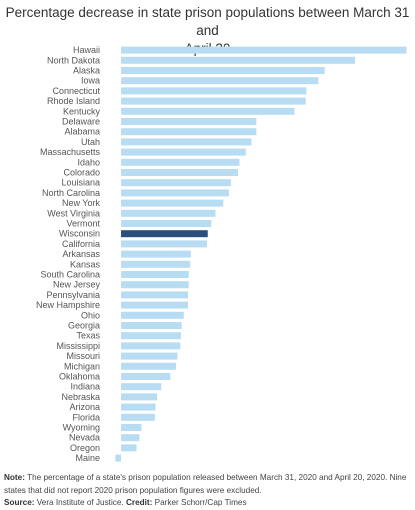 This screenshot has width=415, height=510. I want to click on state-label-west-virginia: West Virginia, so click(73, 213).